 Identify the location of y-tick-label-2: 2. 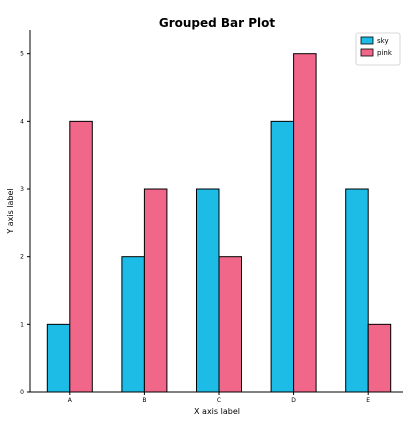
(22, 257).